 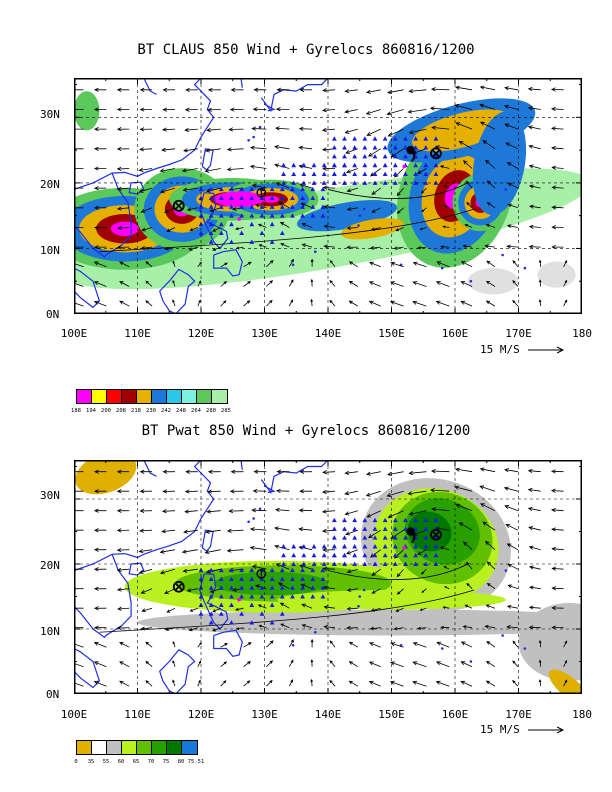 What do you see at coordinates (50, 250) in the screenshot?
I see `p1-y-10n: 10N` at bounding box center [50, 250].